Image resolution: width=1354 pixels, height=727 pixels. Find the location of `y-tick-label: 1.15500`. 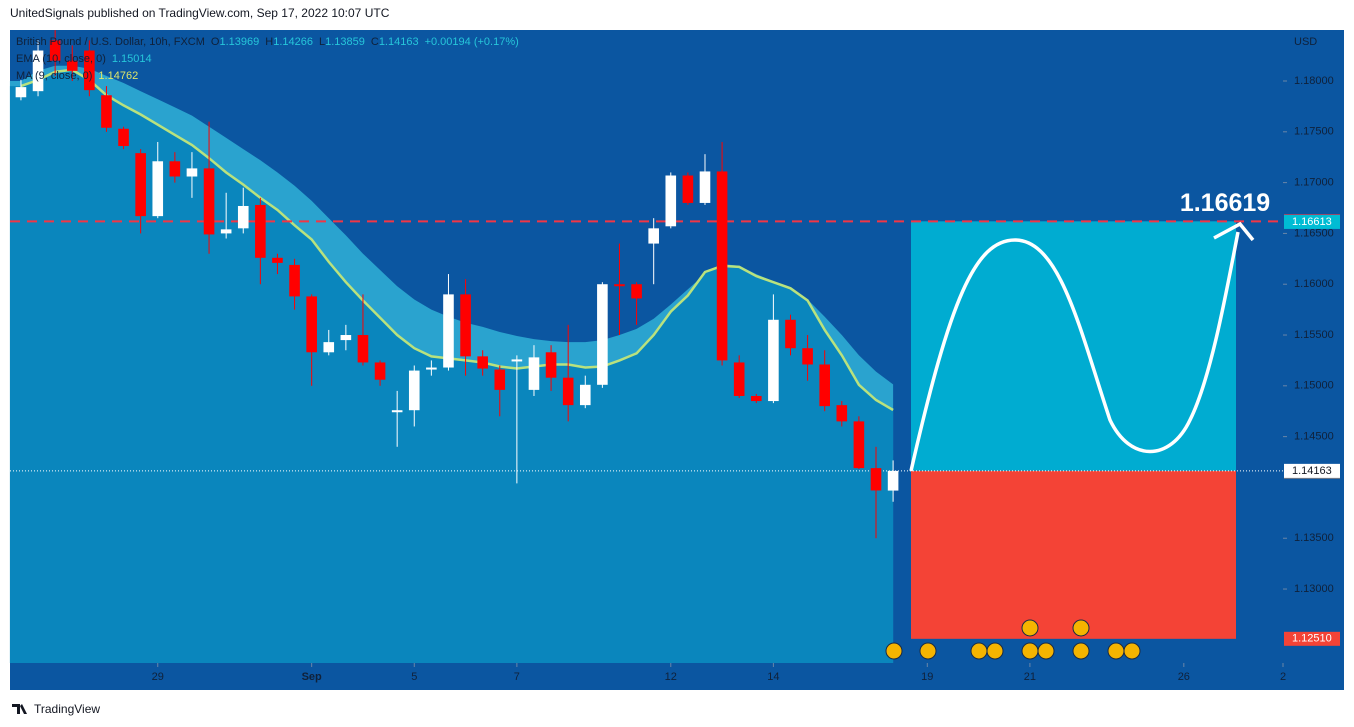

y-tick-label: 1.15500 is located at coordinates (1314, 335).